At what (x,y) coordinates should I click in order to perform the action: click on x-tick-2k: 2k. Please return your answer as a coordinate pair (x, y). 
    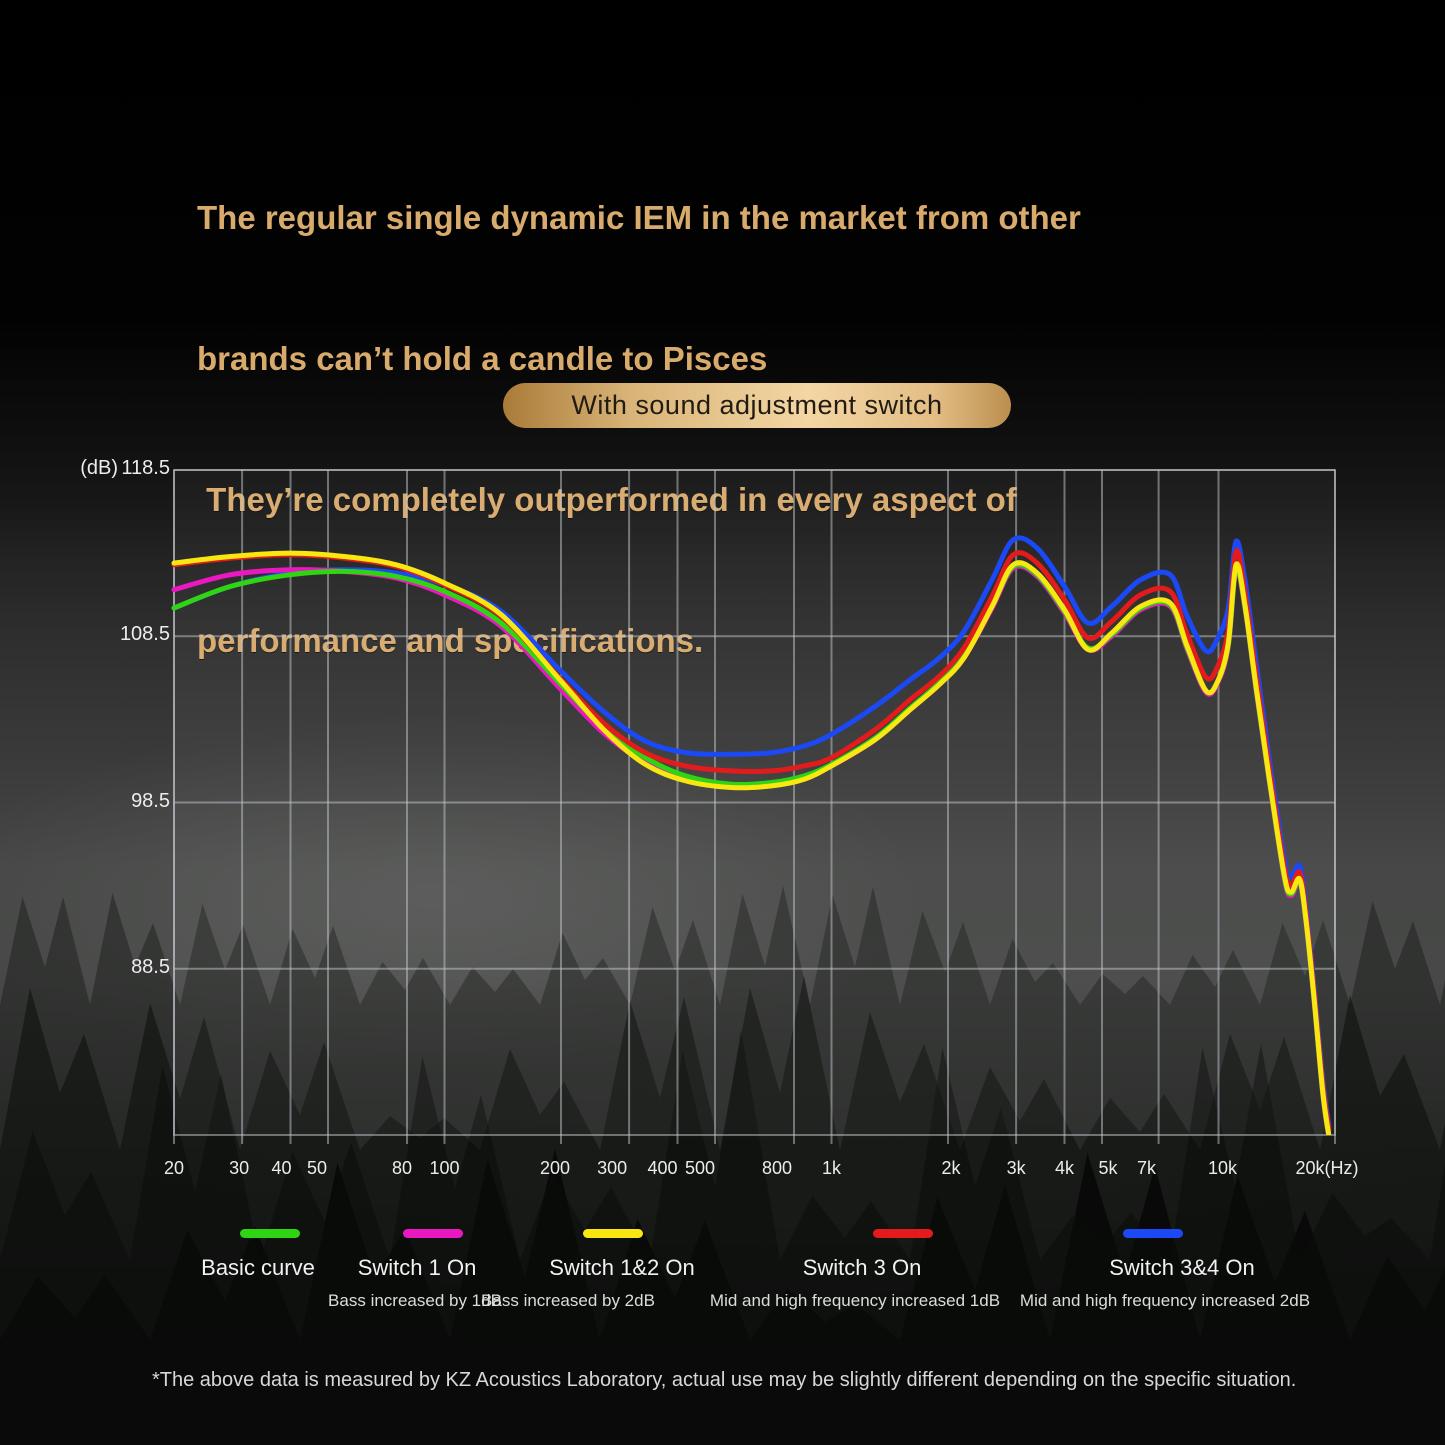
    Looking at the image, I should click on (951, 1168).